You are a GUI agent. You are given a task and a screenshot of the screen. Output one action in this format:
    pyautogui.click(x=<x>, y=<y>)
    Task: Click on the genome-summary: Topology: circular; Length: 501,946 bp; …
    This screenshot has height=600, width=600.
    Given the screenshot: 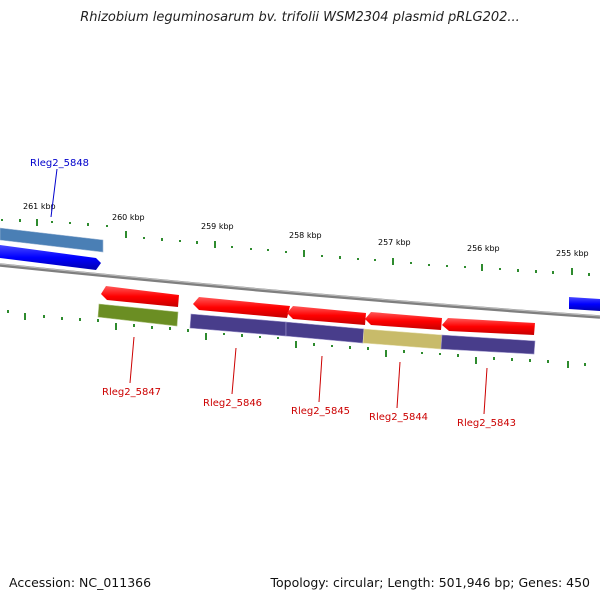 What is the action you would take?
    pyautogui.click(x=430, y=582)
    